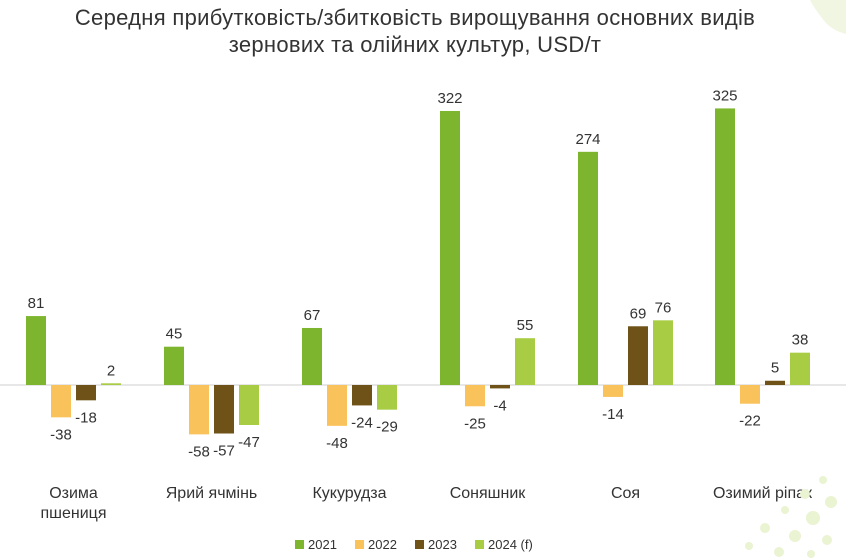 This screenshot has width=846, height=560. What do you see at coordinates (763, 493) in the screenshot?
I see `category-label-5: Озимий ріпак` at bounding box center [763, 493].